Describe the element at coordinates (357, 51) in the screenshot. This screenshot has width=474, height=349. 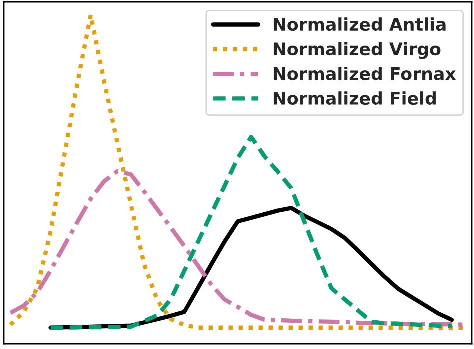
I see `legend-label: Normalized Virgo` at that location.